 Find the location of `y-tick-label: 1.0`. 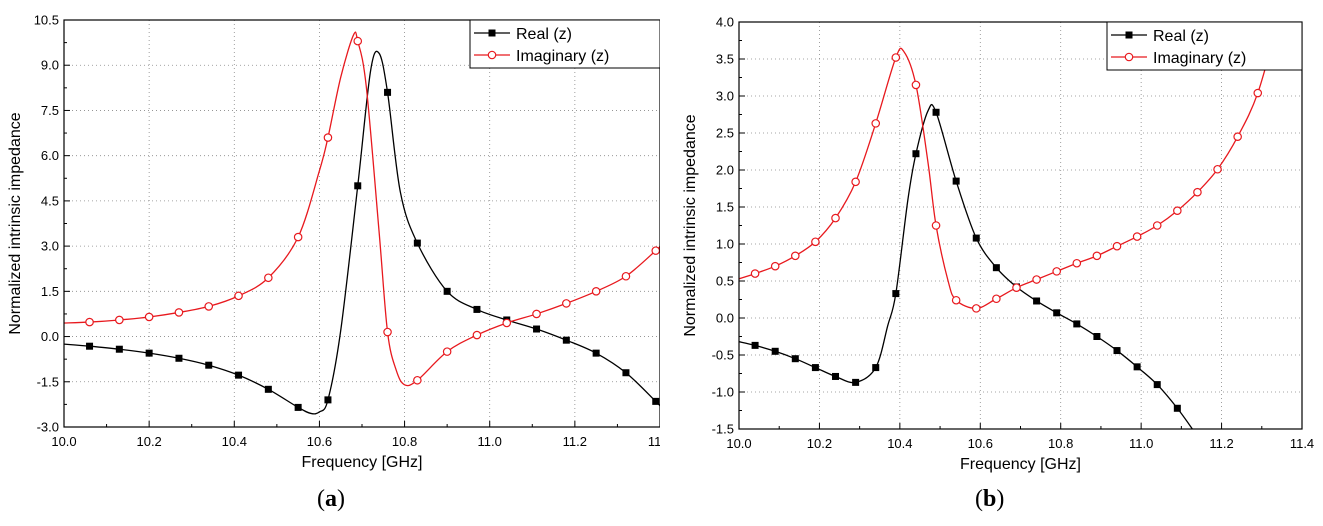

y-tick-label: 1.0 is located at coordinates (725, 244).